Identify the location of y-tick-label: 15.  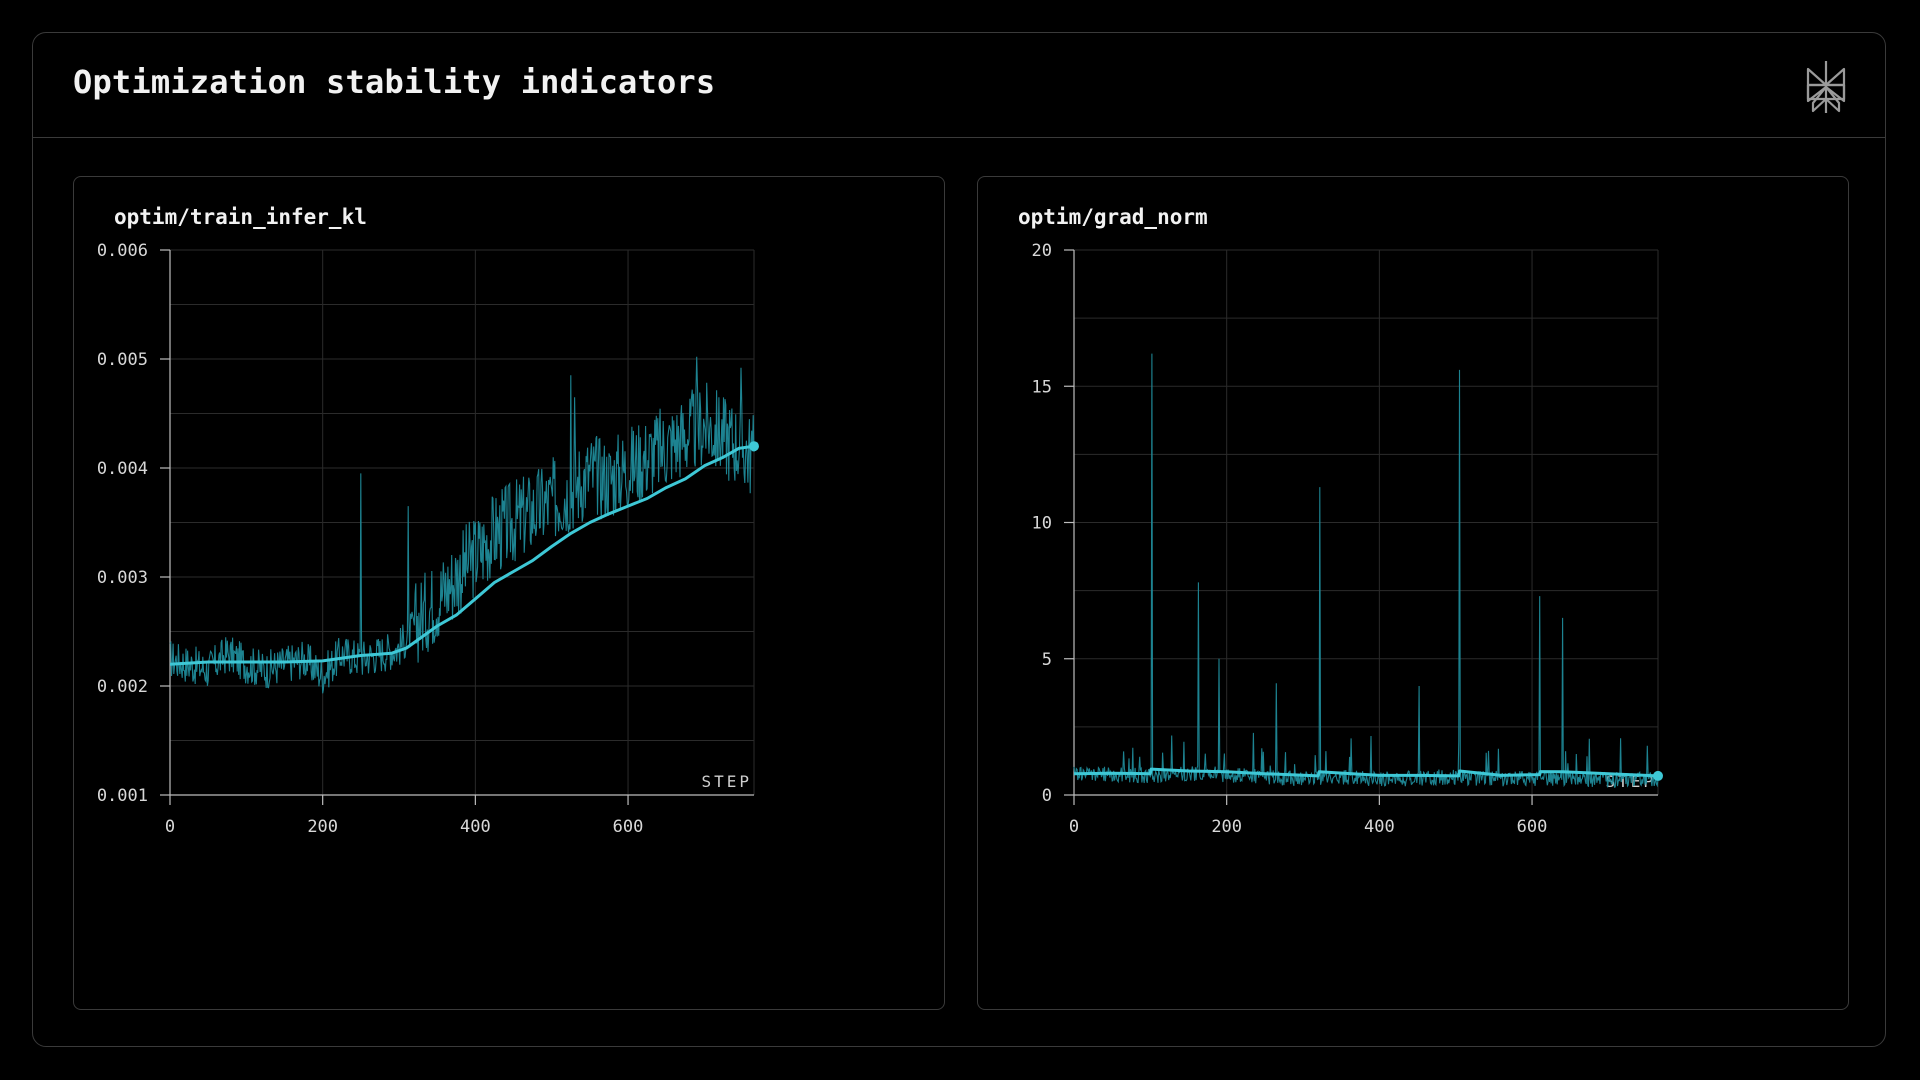
(1042, 387).